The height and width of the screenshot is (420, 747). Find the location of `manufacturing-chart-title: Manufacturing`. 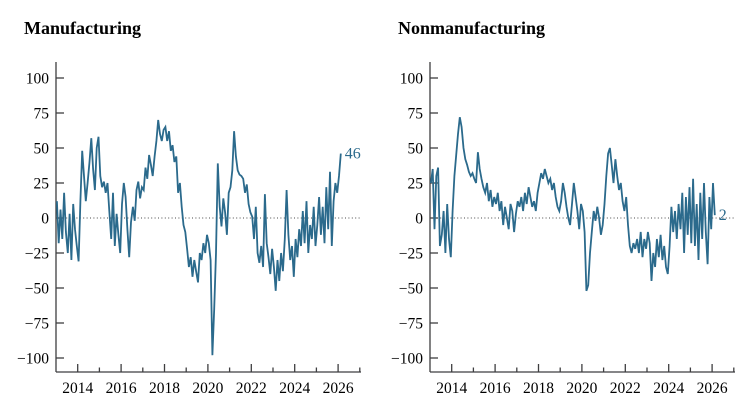

manufacturing-chart-title: Manufacturing is located at coordinates (82, 28).